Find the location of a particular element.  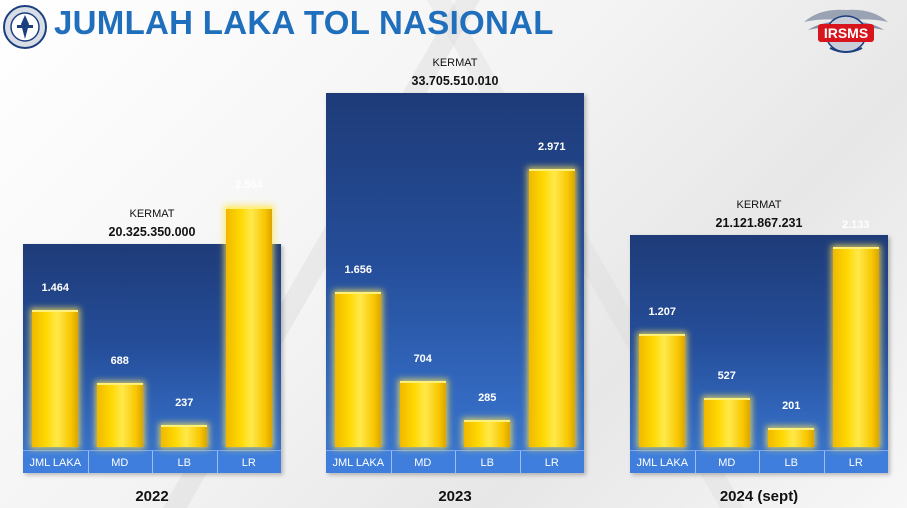

irsms-logo-icon: IRSMS is located at coordinates (846, 31).